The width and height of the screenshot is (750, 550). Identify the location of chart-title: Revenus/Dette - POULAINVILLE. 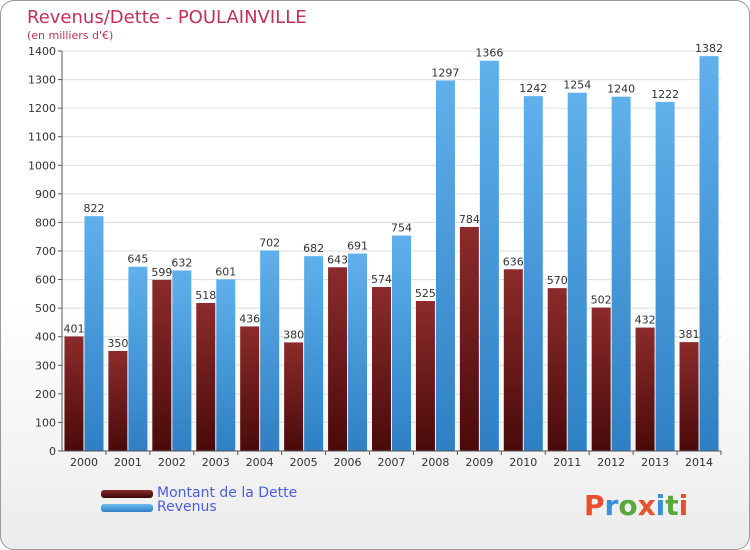
(167, 17).